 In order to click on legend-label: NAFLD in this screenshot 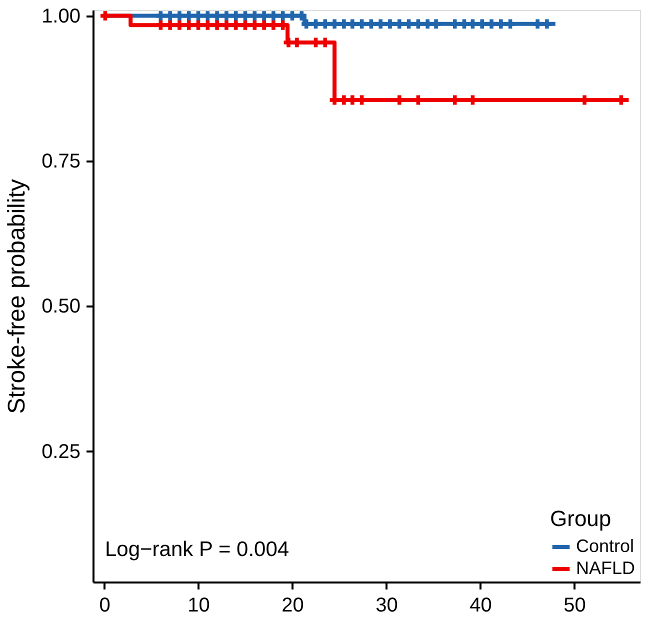, I will do `click(606, 568)`.